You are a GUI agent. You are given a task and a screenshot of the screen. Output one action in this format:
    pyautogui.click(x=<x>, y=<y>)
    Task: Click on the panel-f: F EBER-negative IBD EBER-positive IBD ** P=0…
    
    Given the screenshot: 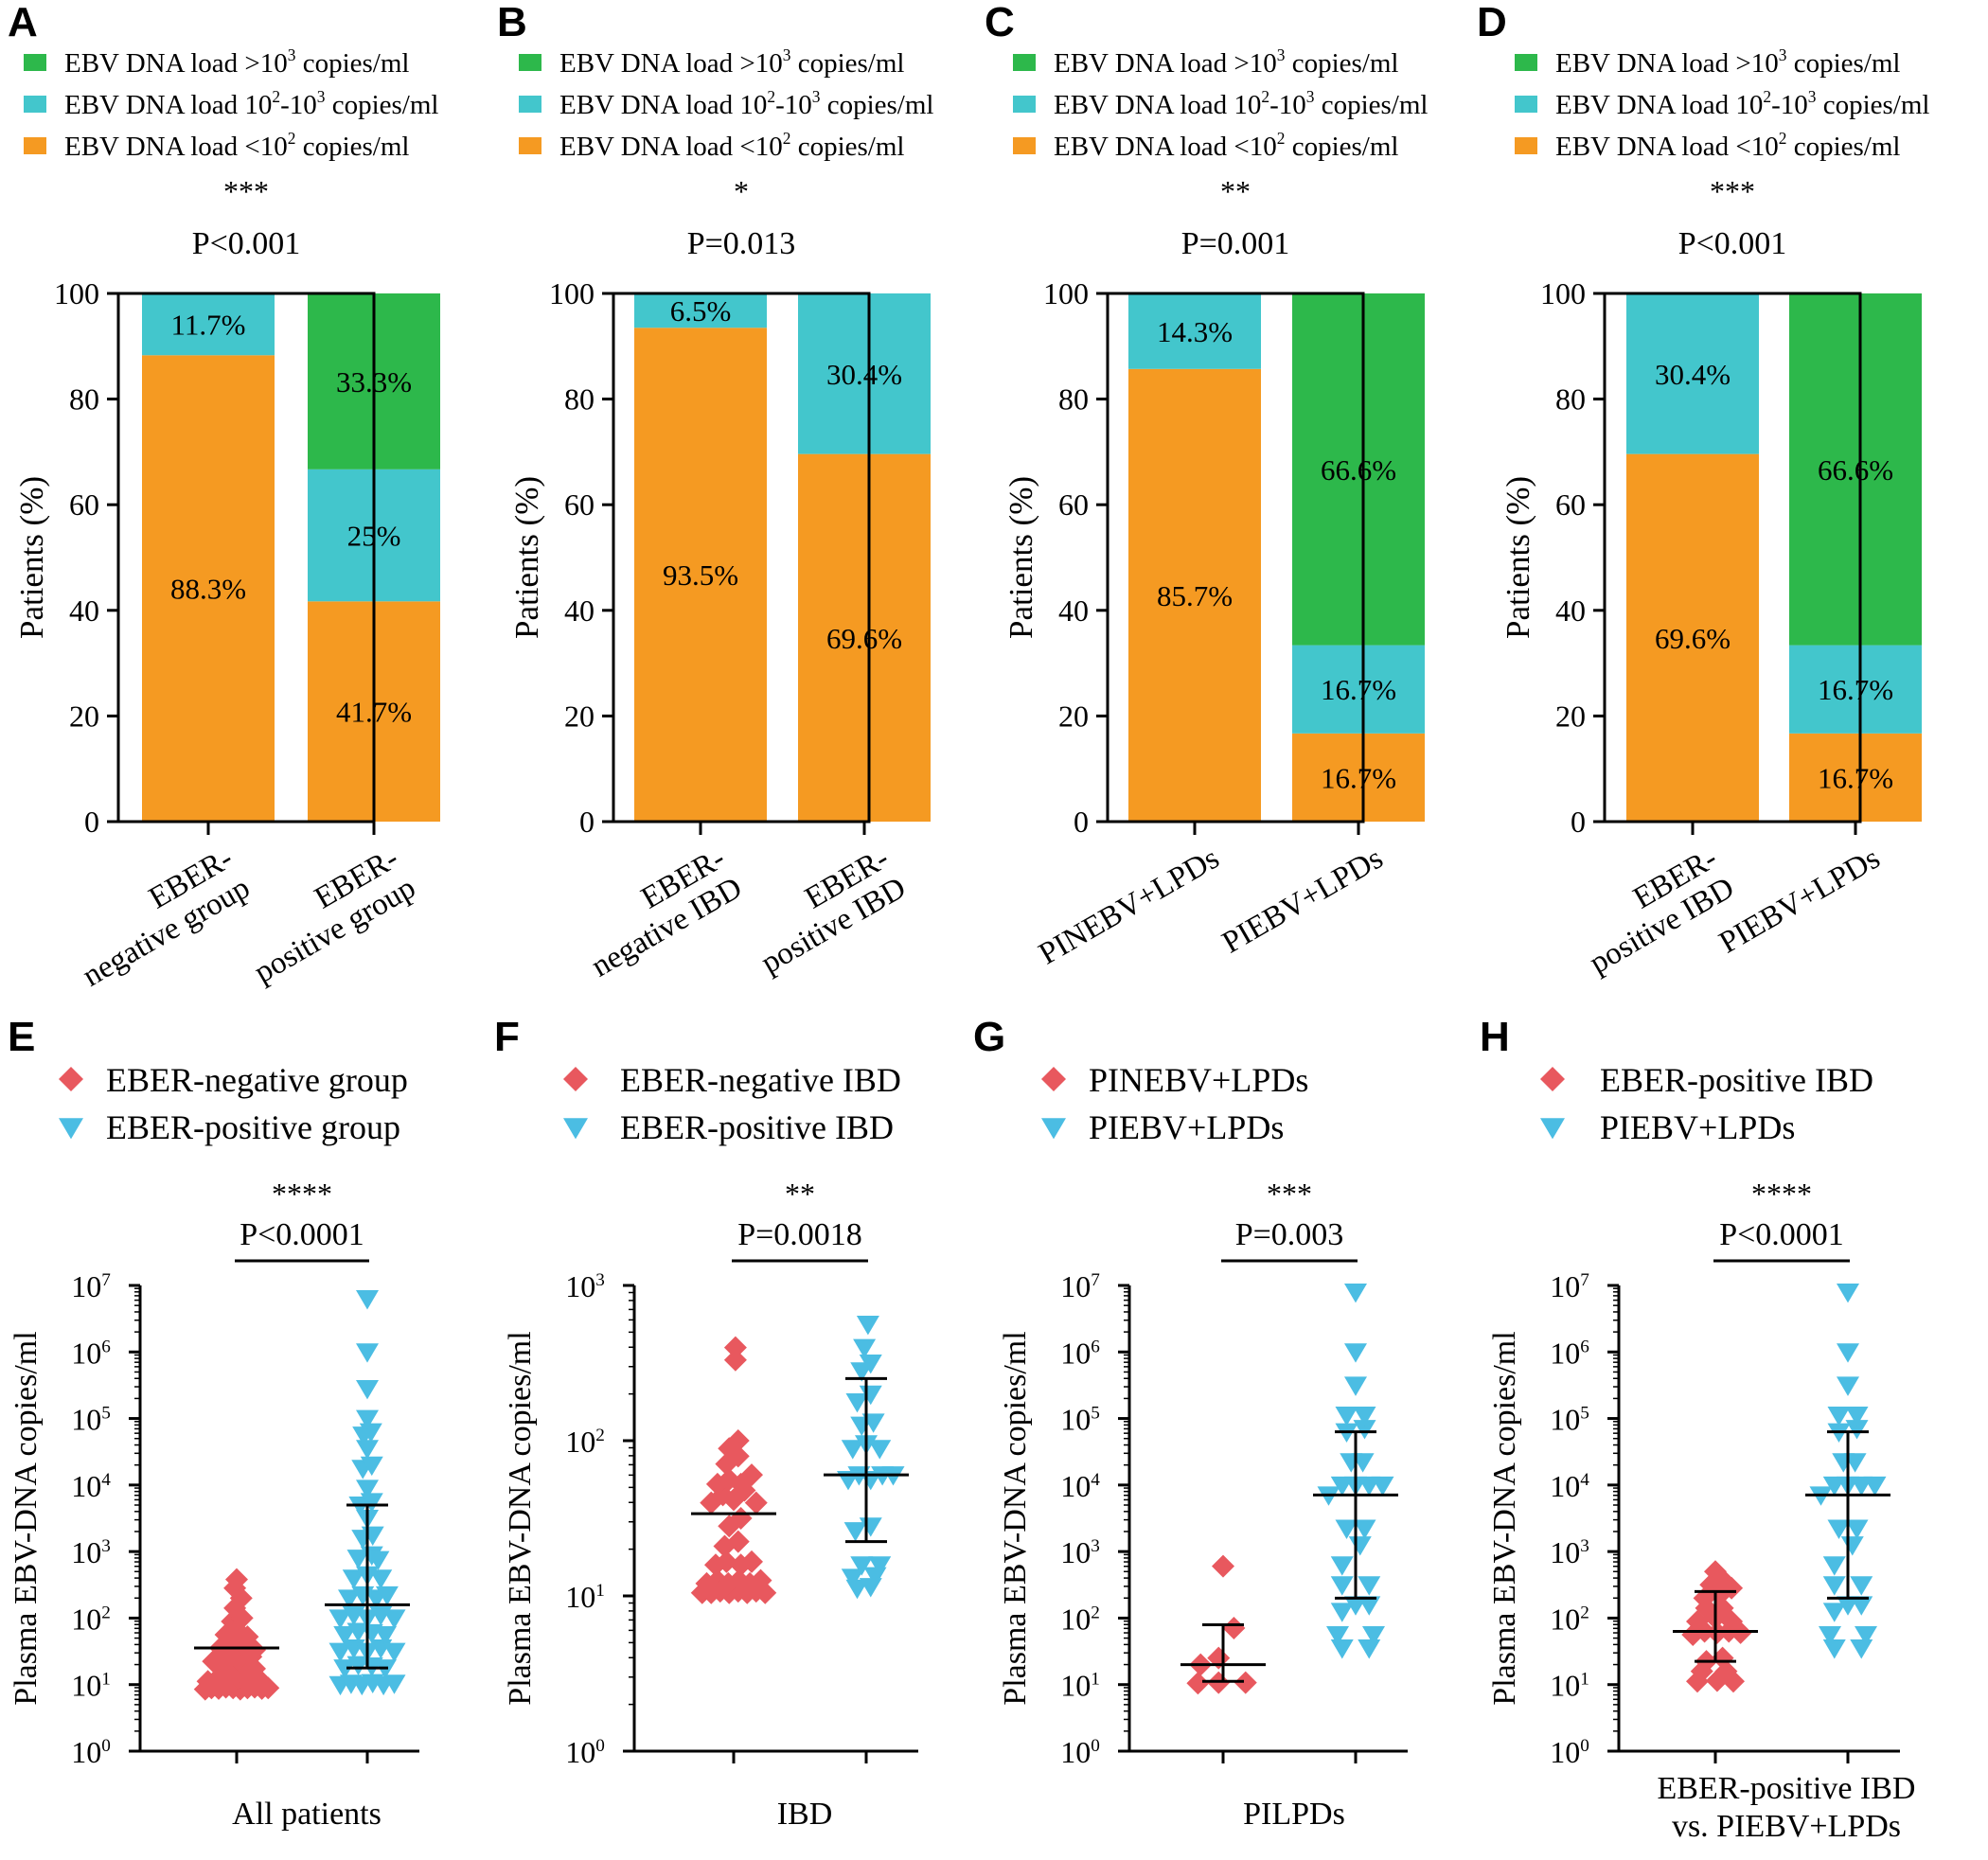 What is the action you would take?
    pyautogui.click(x=706, y=1423)
    